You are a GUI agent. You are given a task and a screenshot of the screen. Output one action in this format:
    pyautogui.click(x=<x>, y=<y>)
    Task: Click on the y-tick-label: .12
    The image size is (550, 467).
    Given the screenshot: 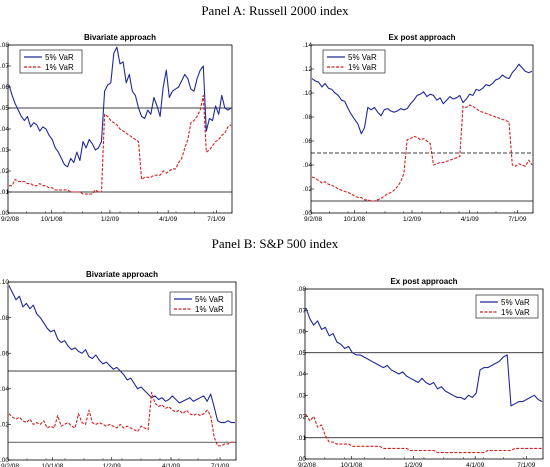 What is the action you would take?
    pyautogui.click(x=307, y=69)
    